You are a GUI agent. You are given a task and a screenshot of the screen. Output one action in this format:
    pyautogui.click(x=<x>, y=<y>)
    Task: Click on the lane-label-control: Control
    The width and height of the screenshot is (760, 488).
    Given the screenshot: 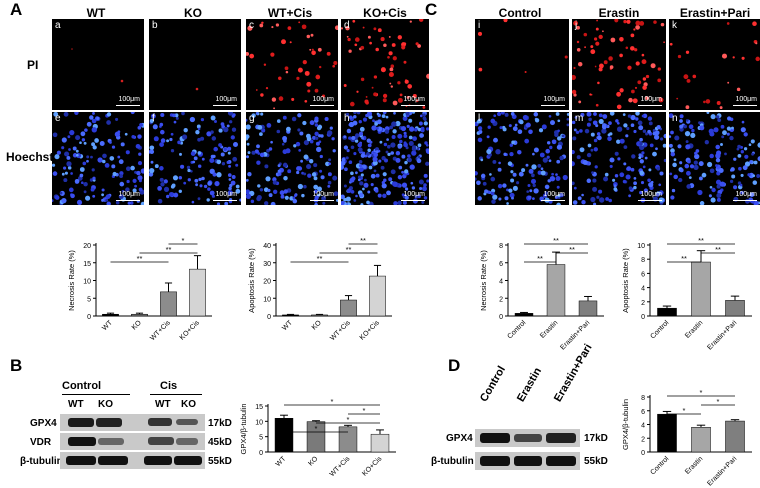 What is the action you would take?
    pyautogui.click(x=493, y=384)
    